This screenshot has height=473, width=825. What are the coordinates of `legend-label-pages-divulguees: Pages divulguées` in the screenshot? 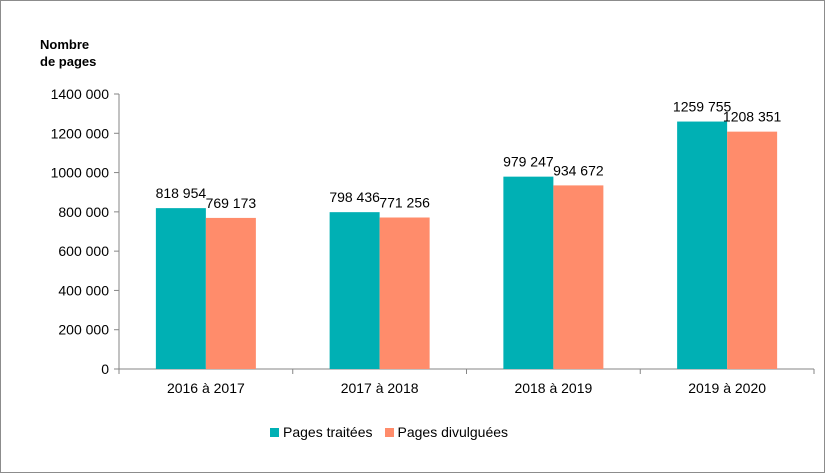 It's located at (453, 432).